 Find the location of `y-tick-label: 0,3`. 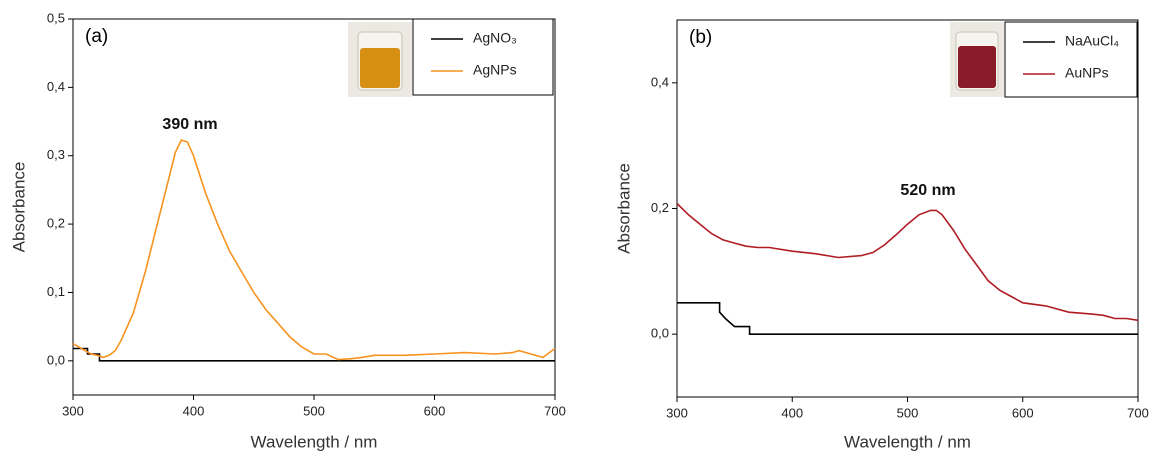

y-tick-label: 0,3 is located at coordinates (56, 154).